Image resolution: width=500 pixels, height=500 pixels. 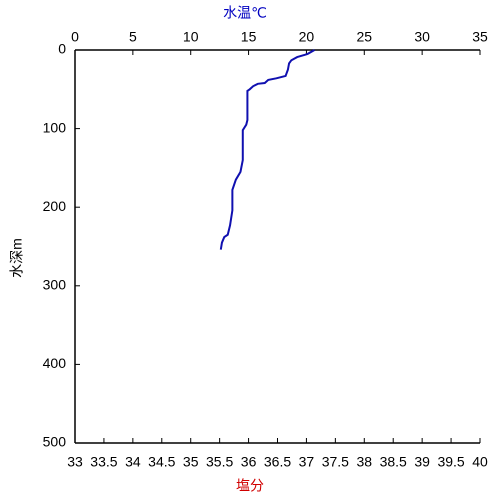 I want to click on x2-tick-label: 38, so click(x=364, y=462).